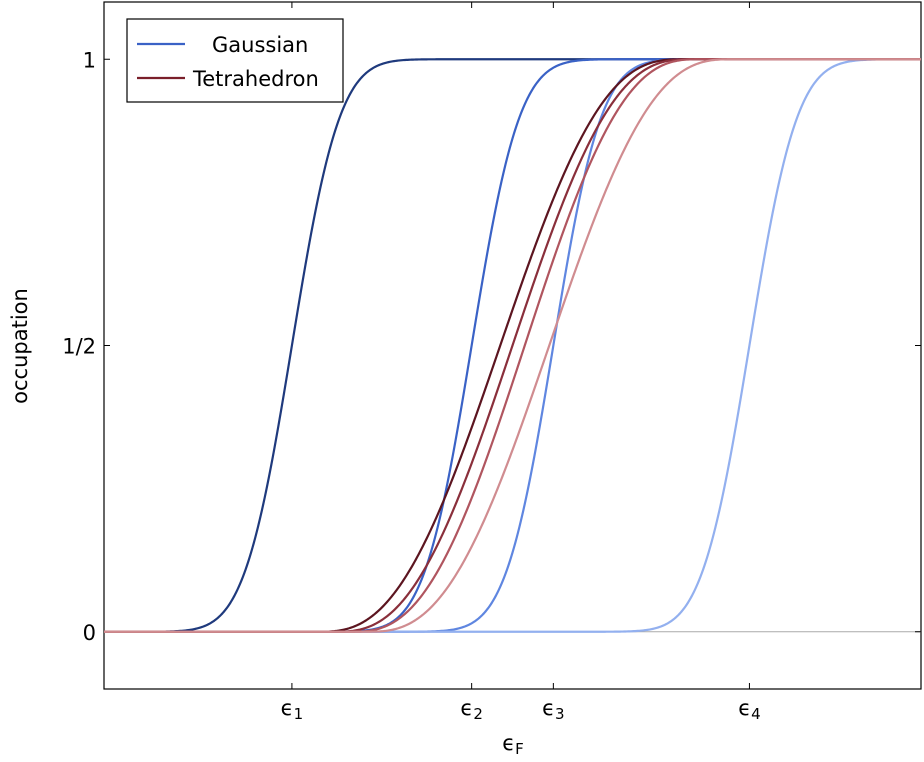  I want to click on x-tick-label-0: ϵ1, so click(292, 709).